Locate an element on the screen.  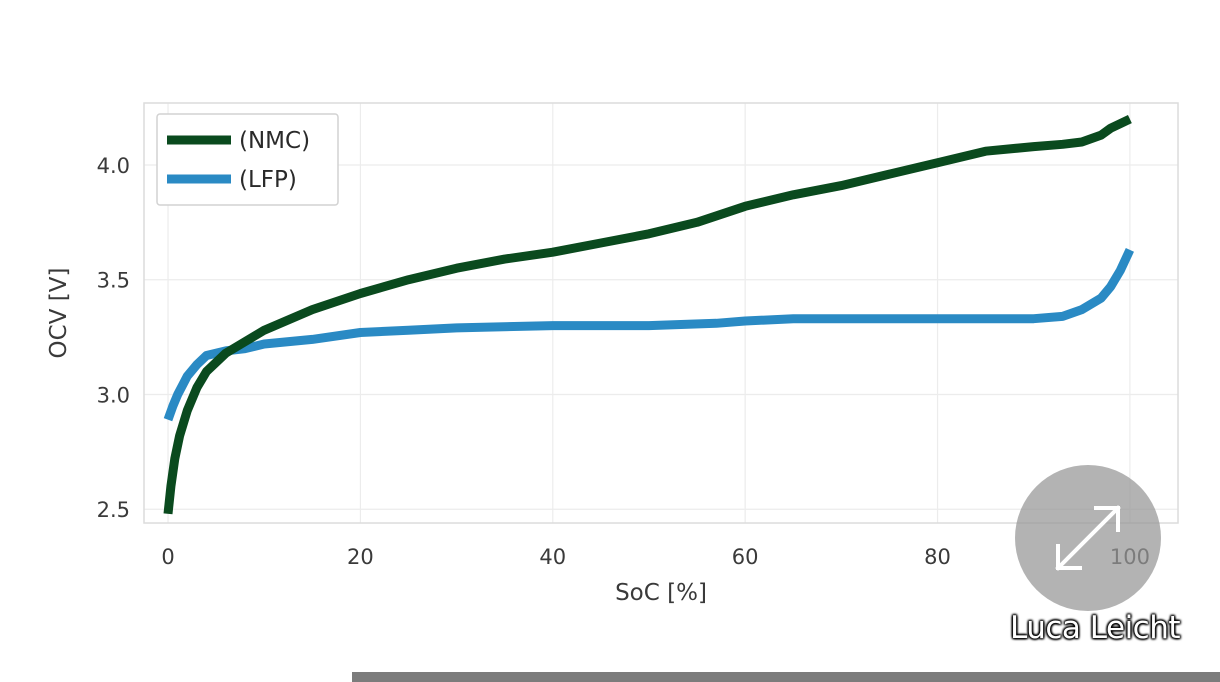
x-tick-label: 60 is located at coordinates (745, 557).